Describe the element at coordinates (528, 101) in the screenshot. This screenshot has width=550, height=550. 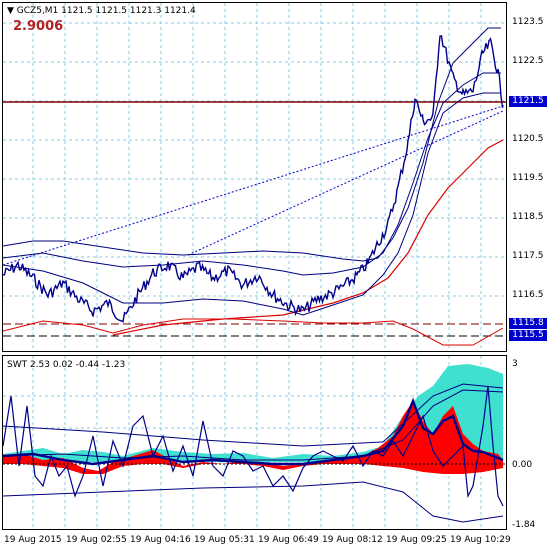
I see `current-price-tag: 1121.5` at that location.